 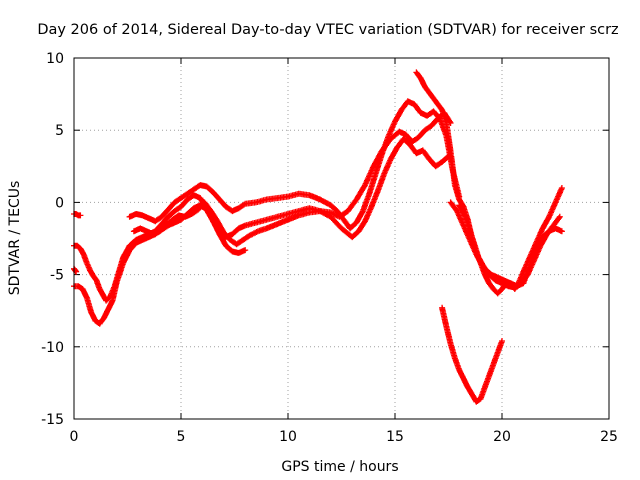 What do you see at coordinates (59, 203) in the screenshot?
I see `y-tick-label: 0` at bounding box center [59, 203].